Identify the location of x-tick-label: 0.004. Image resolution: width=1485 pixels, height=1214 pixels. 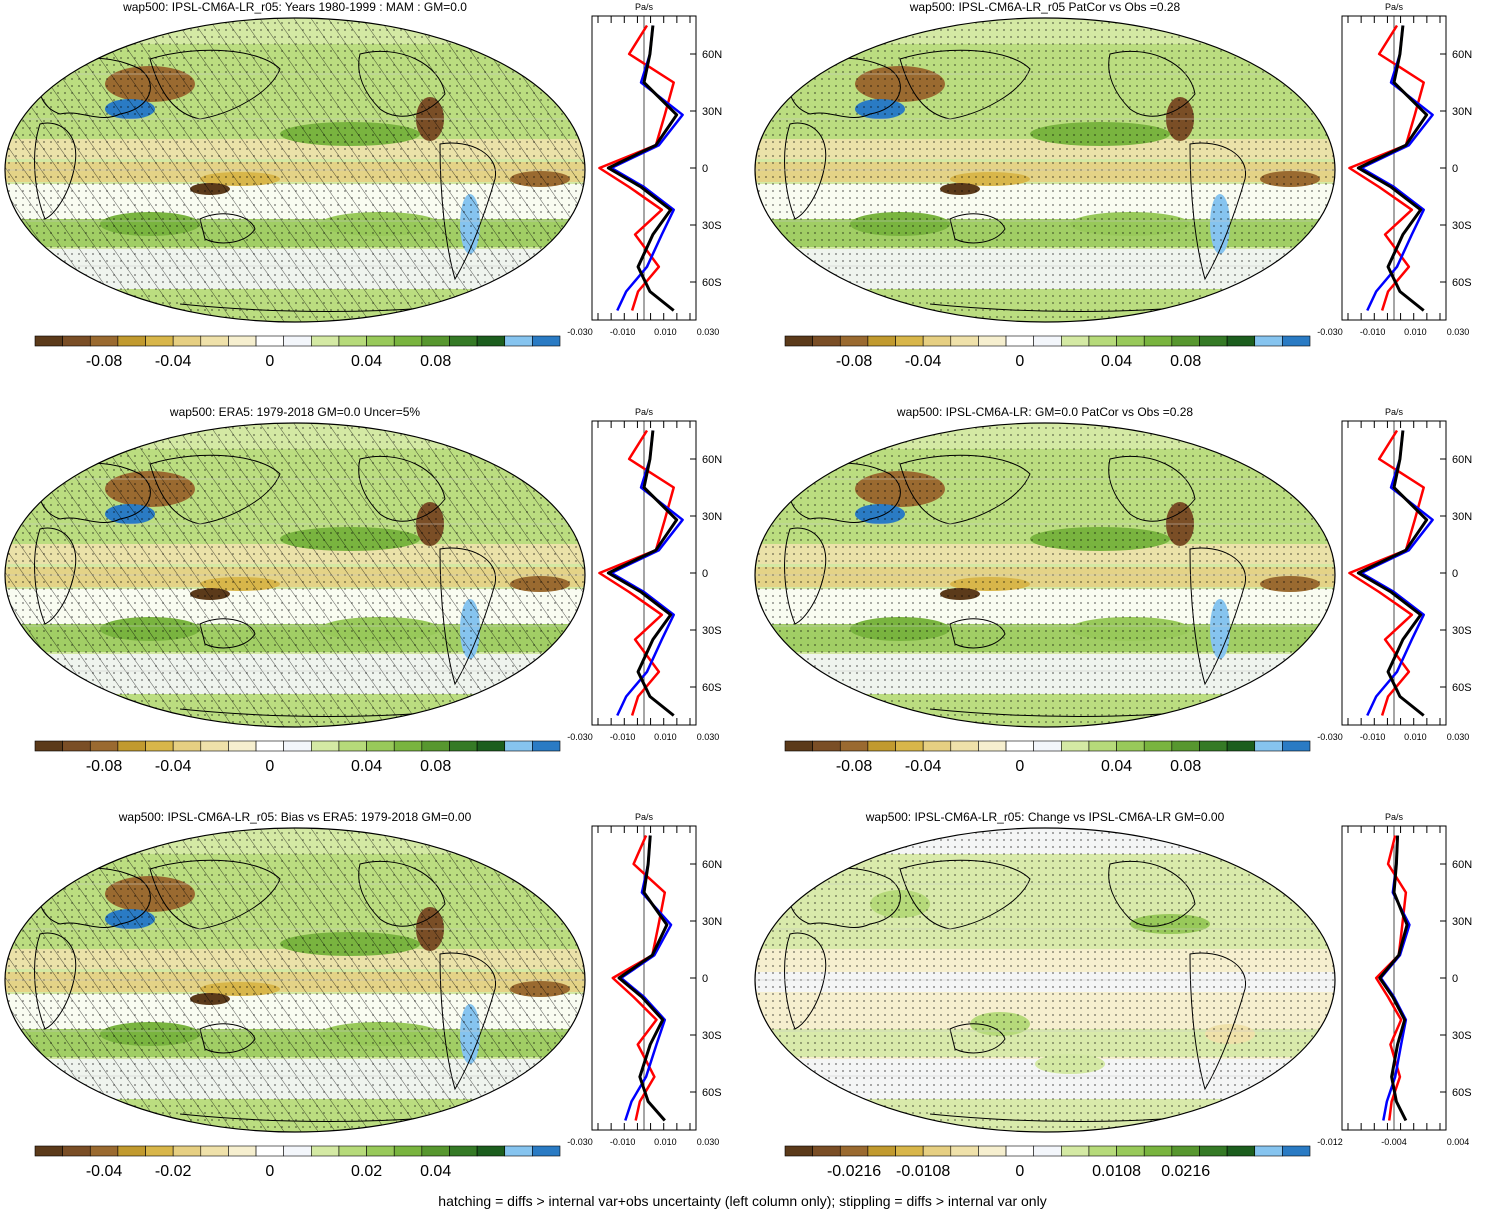
(1458, 1142).